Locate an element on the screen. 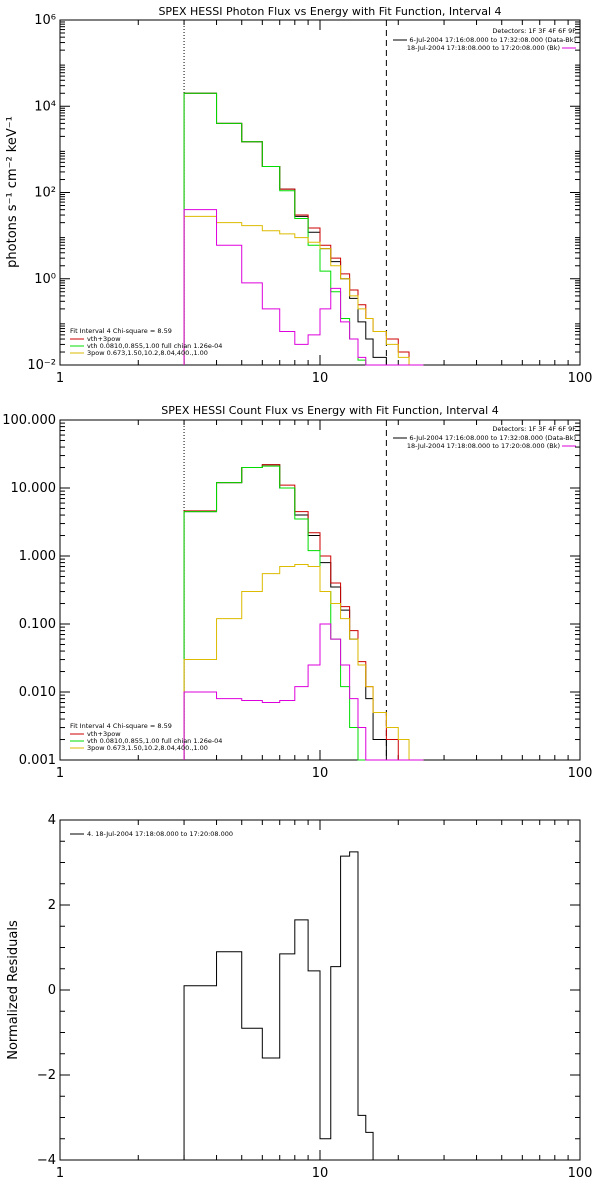 The image size is (600, 1200). y-tick-label: 0.010 is located at coordinates (37, 692).